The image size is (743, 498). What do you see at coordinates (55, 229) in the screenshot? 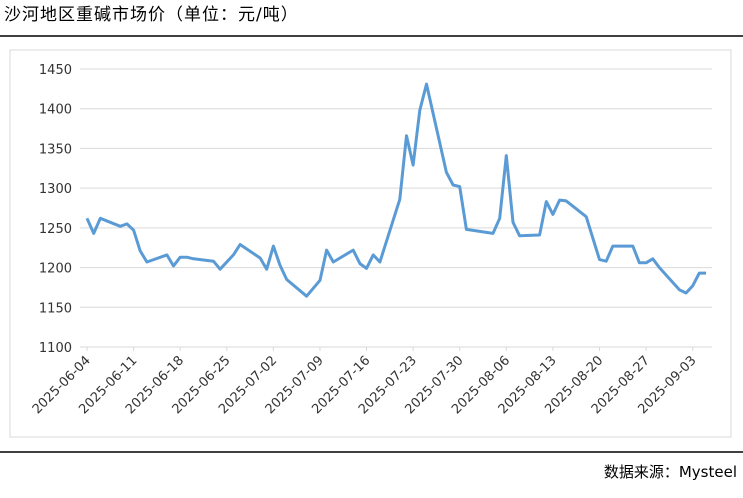
I see `y-tick-label: 1250` at bounding box center [55, 229].